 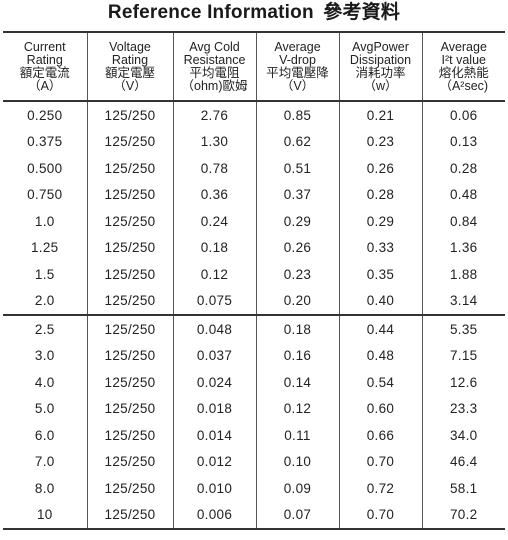 I want to click on cell-current-rating: 2.0, so click(x=44, y=301).